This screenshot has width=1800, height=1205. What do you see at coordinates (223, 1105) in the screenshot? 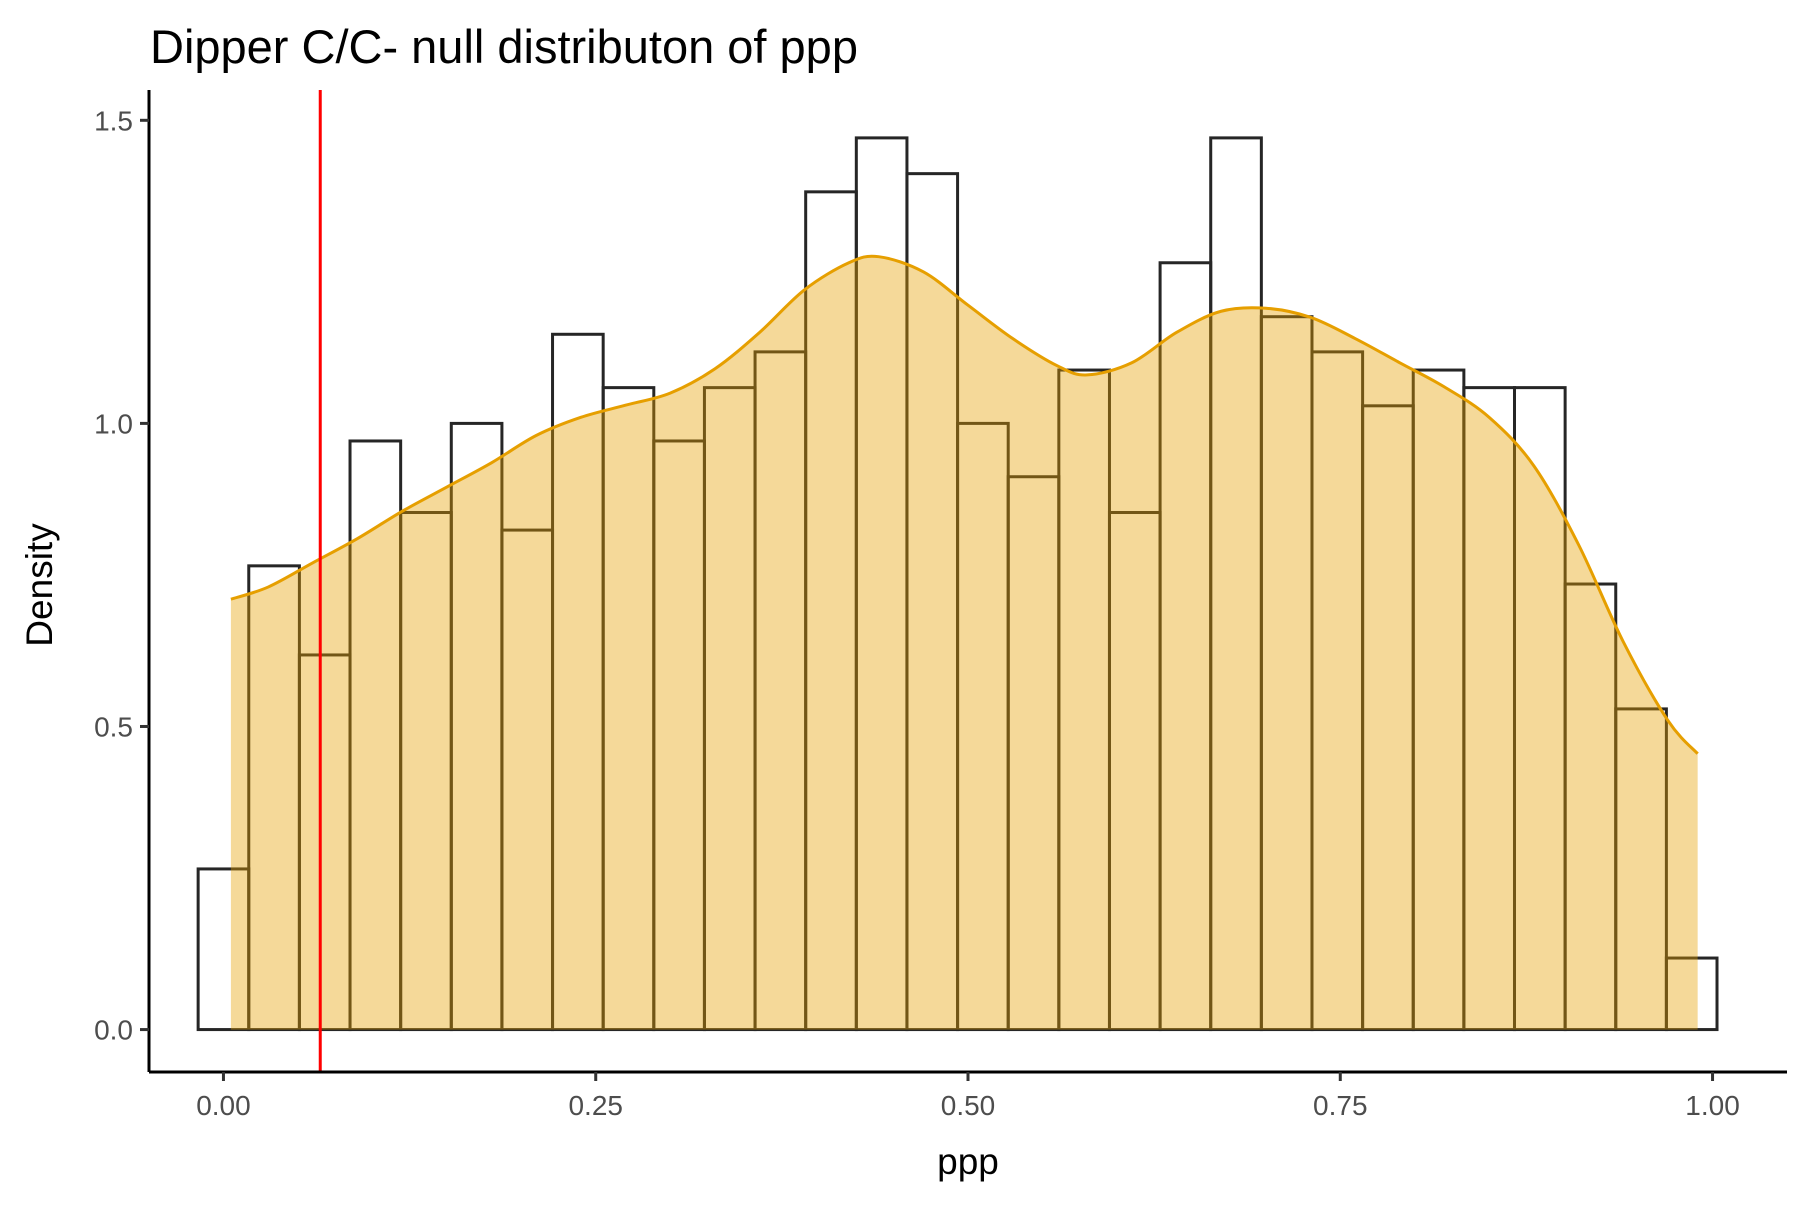
I see `x-tick-label: 0.00` at bounding box center [223, 1105].